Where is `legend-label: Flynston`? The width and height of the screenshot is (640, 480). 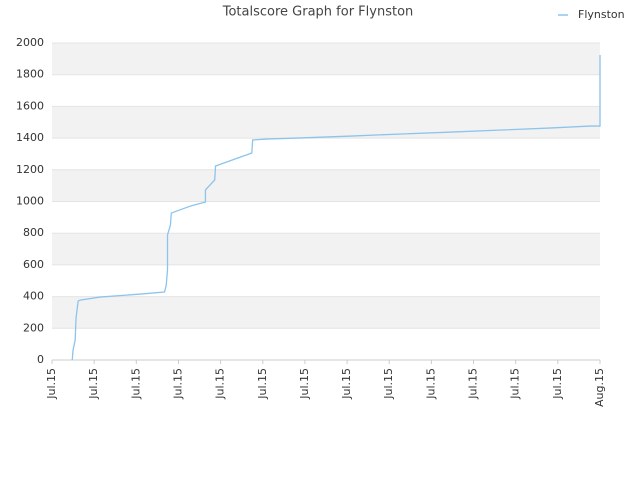 legend-label: Flynston is located at coordinates (601, 14).